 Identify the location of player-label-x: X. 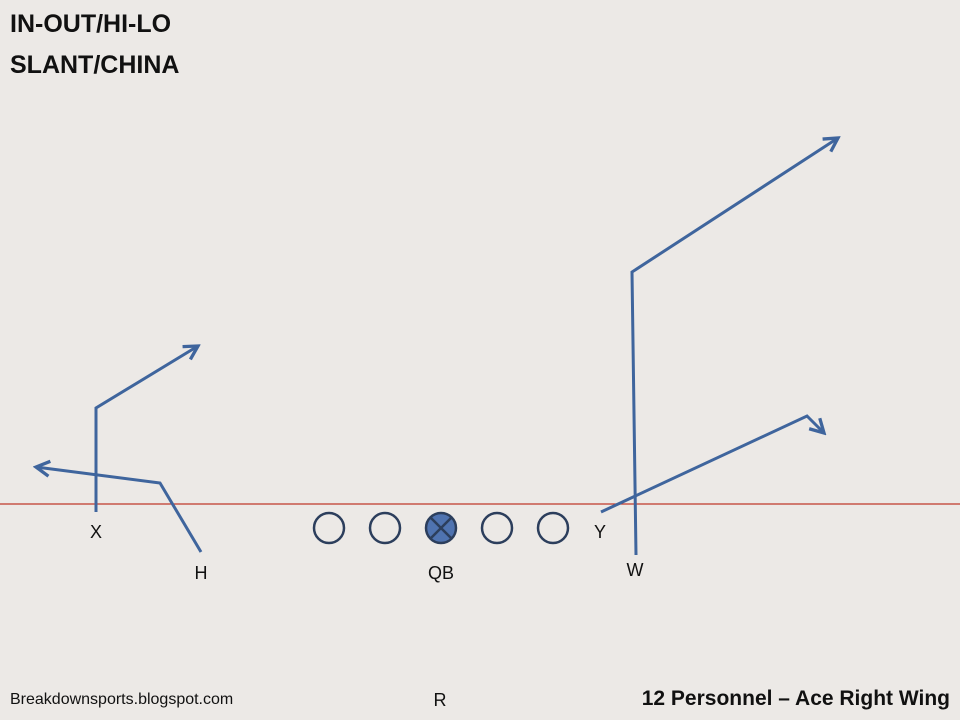
(96, 532).